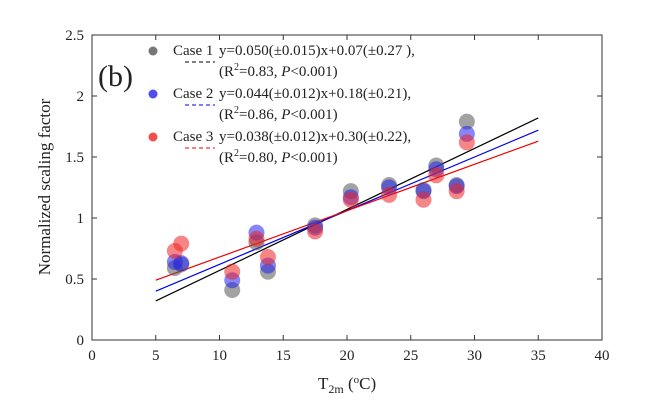  What do you see at coordinates (315, 94) in the screenshot?
I see `legend-equation-case-2: y=0.044(±0.012)x+0.18(±0.21),` at bounding box center [315, 94].